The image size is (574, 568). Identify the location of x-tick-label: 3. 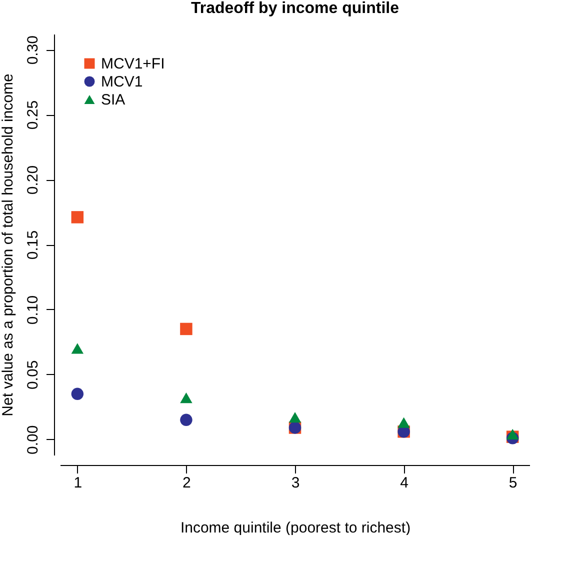
(295, 483).